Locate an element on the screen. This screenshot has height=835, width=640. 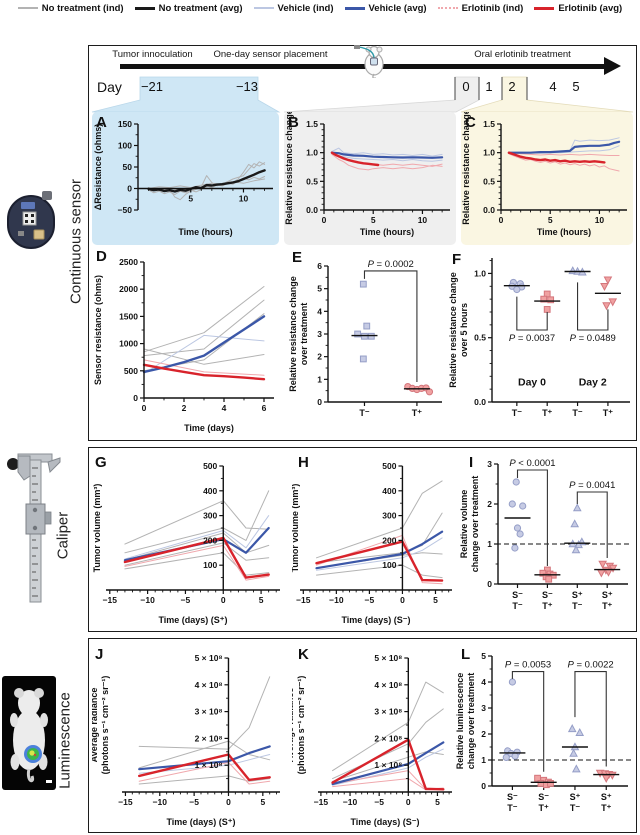
panel-letter-L: L is located at coordinates (466, 654).